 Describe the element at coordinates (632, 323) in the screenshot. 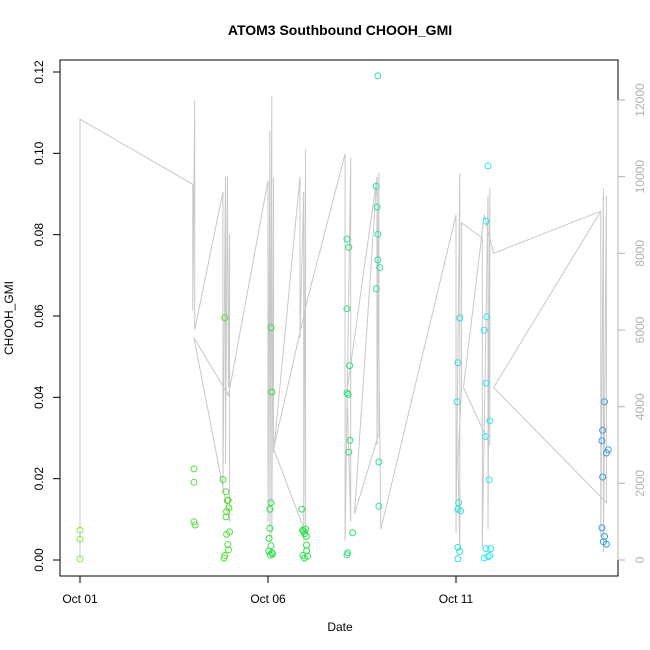

I see `y-axis-right: 0 2000 4000 6000 8000 10000 12000` at that location.